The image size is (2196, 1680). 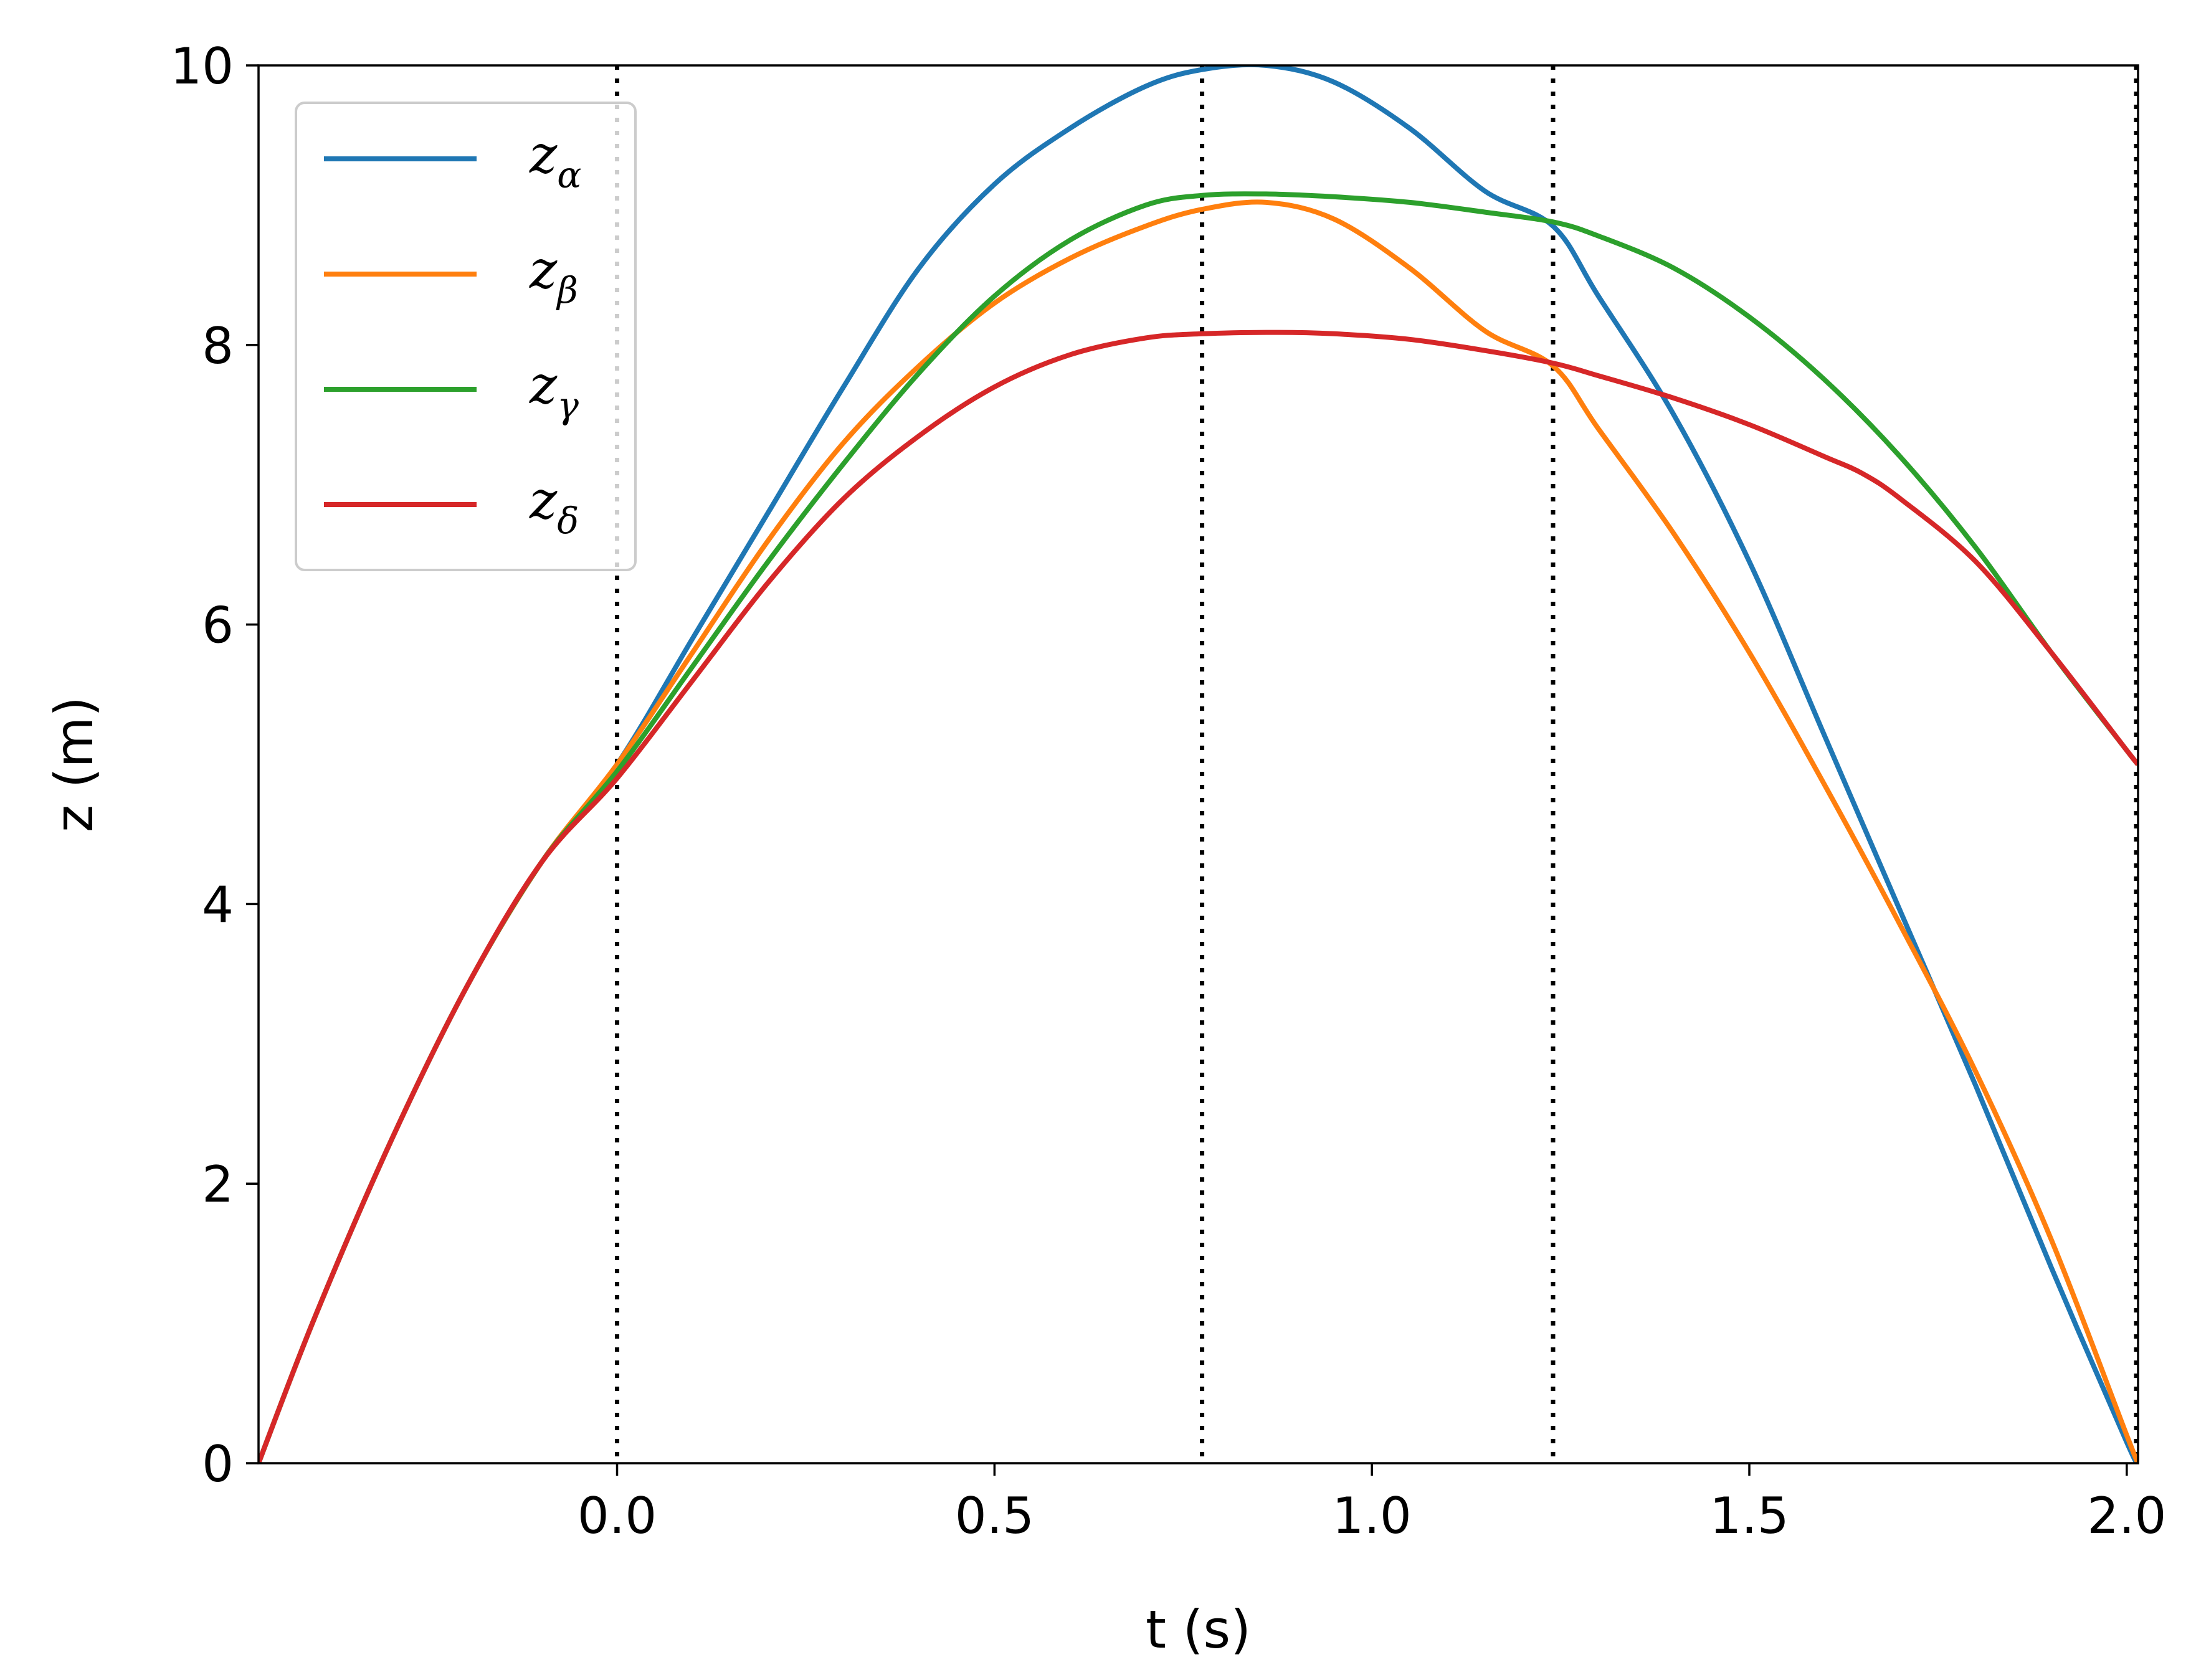 What do you see at coordinates (218, 1464) in the screenshot?
I see `y-tick-label: 0` at bounding box center [218, 1464].